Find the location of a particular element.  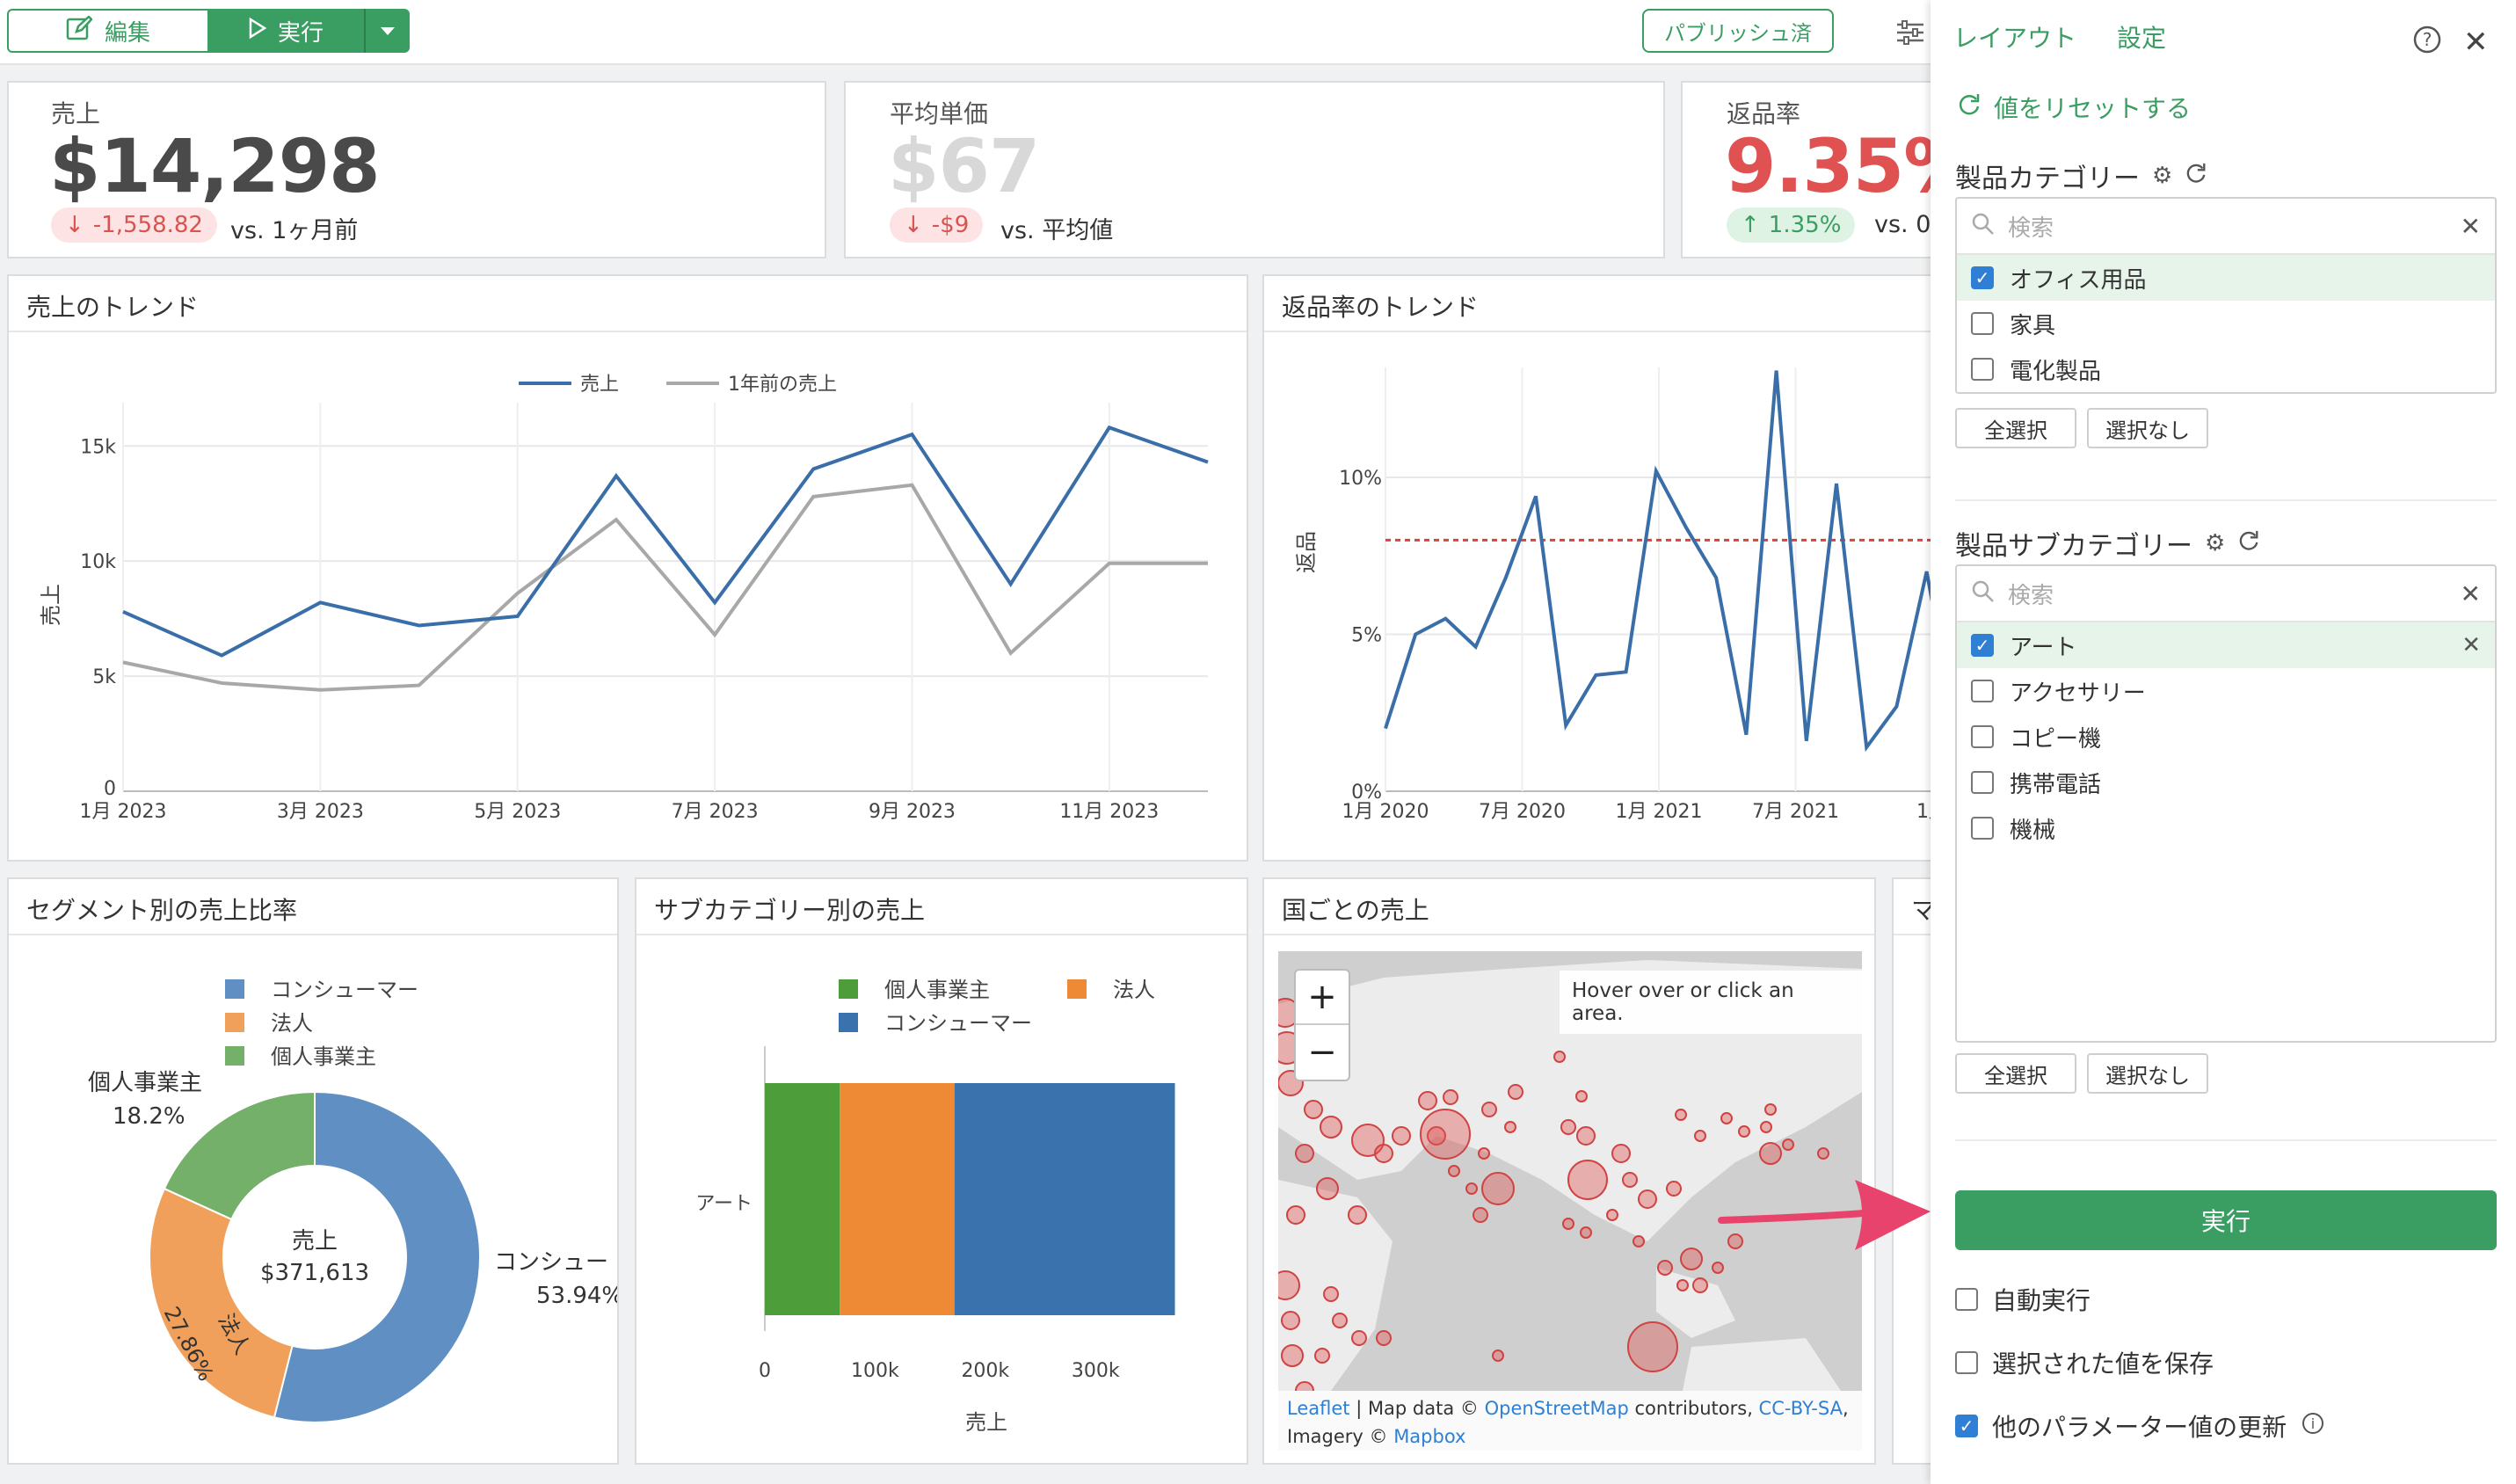

caret-down-icon is located at coordinates (388, 30).